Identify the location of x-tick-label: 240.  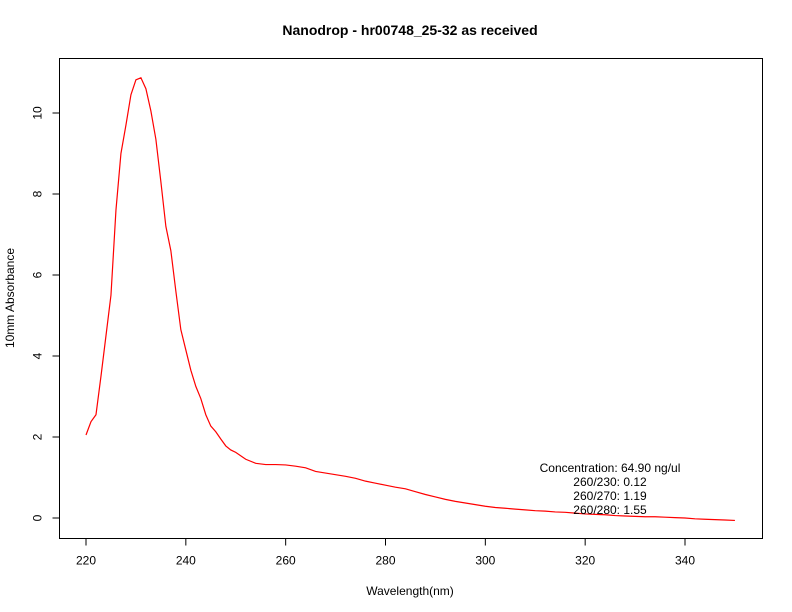
(186, 561).